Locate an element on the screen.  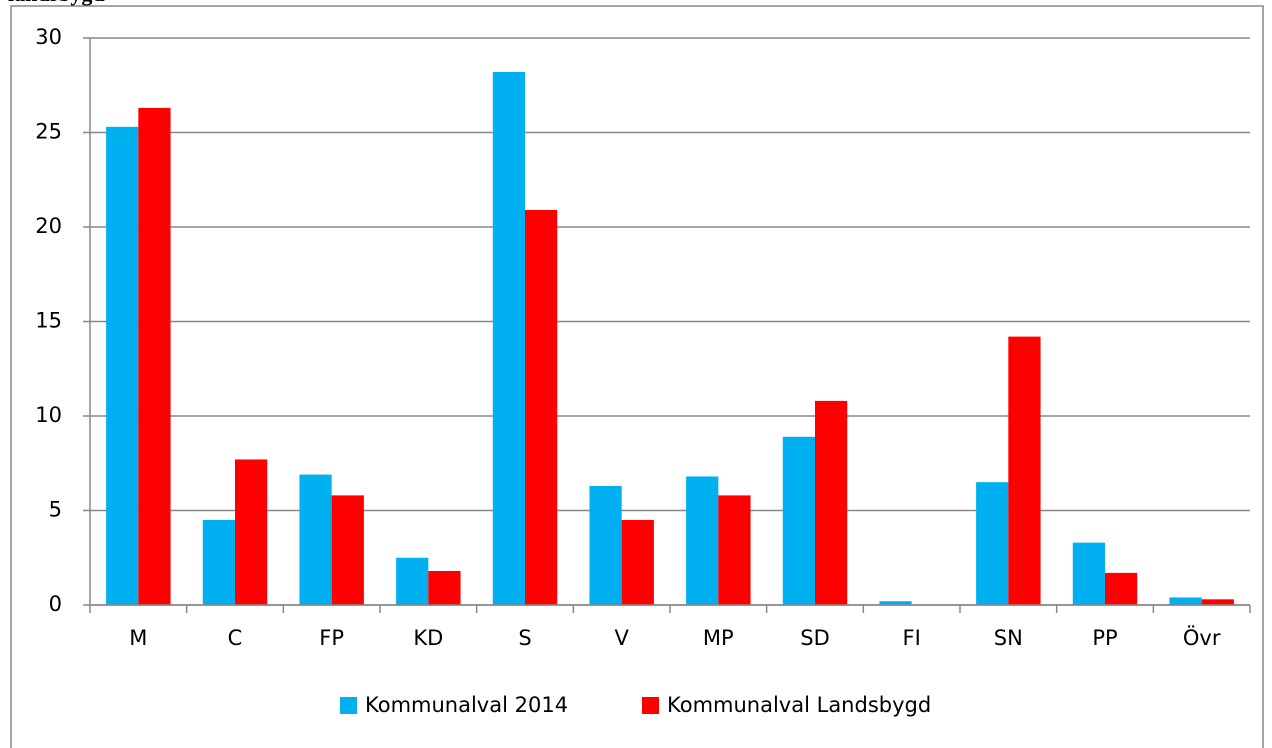
x-tick-label: Övr is located at coordinates (1202, 637).